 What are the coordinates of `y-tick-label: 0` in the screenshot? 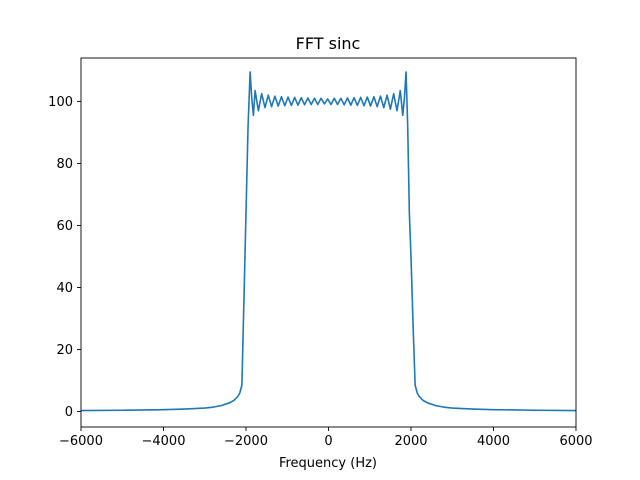 It's located at (69, 412).